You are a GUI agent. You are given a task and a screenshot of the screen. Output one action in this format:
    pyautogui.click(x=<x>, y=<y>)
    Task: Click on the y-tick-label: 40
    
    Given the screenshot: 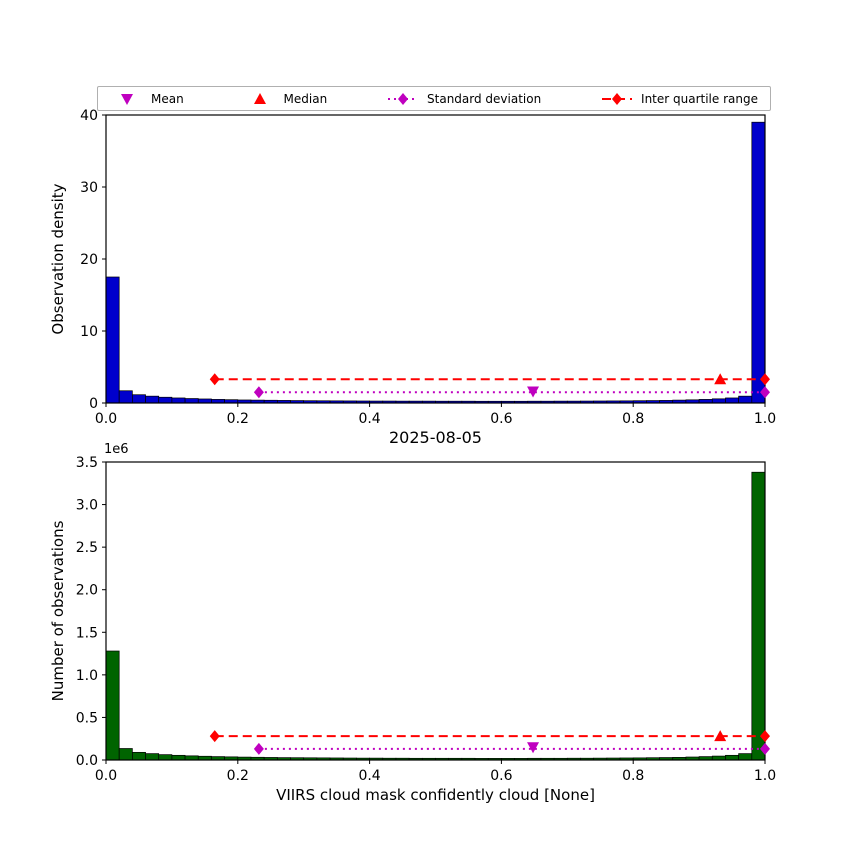 What is the action you would take?
    pyautogui.click(x=89, y=116)
    